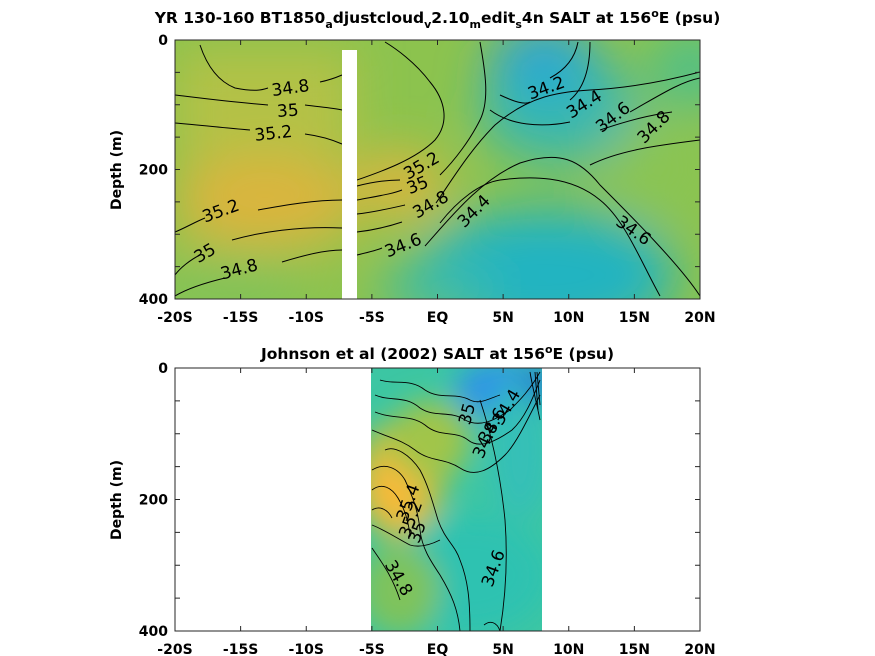 This screenshot has width=875, height=656. What do you see at coordinates (306, 318) in the screenshot?
I see `top-x-tick-label: -10S` at bounding box center [306, 318].